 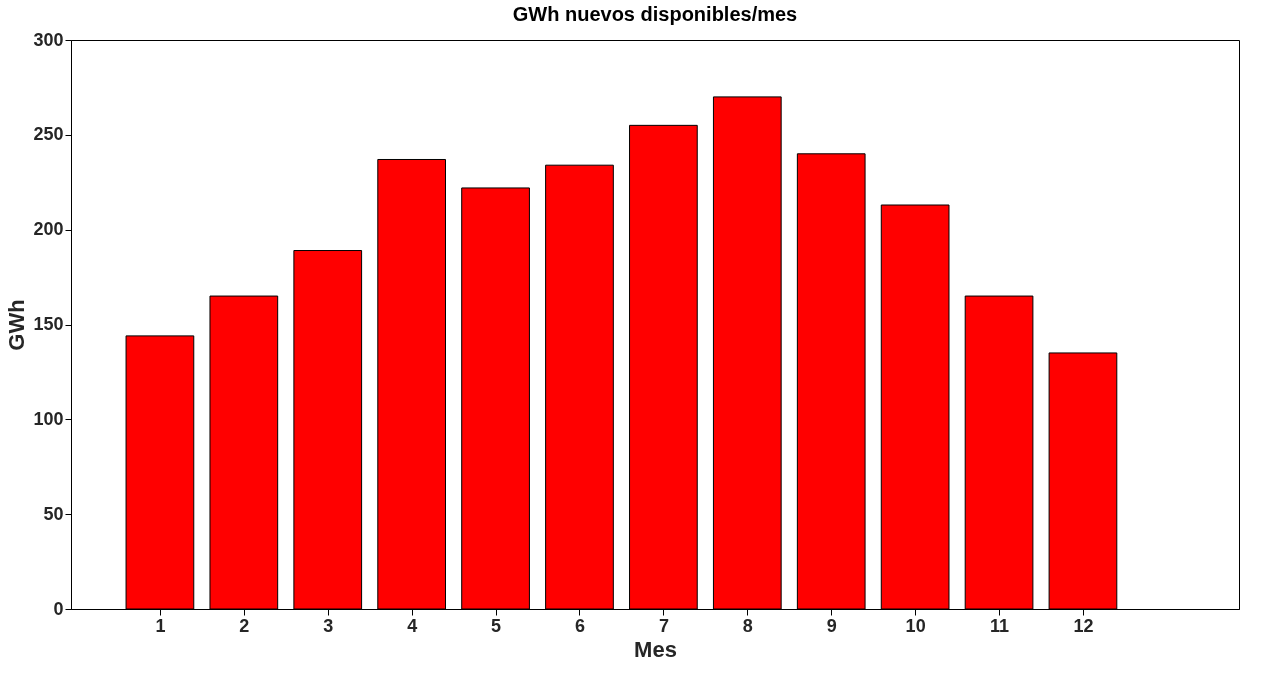 What do you see at coordinates (663, 625) in the screenshot?
I see `x-tick-label: 7` at bounding box center [663, 625].